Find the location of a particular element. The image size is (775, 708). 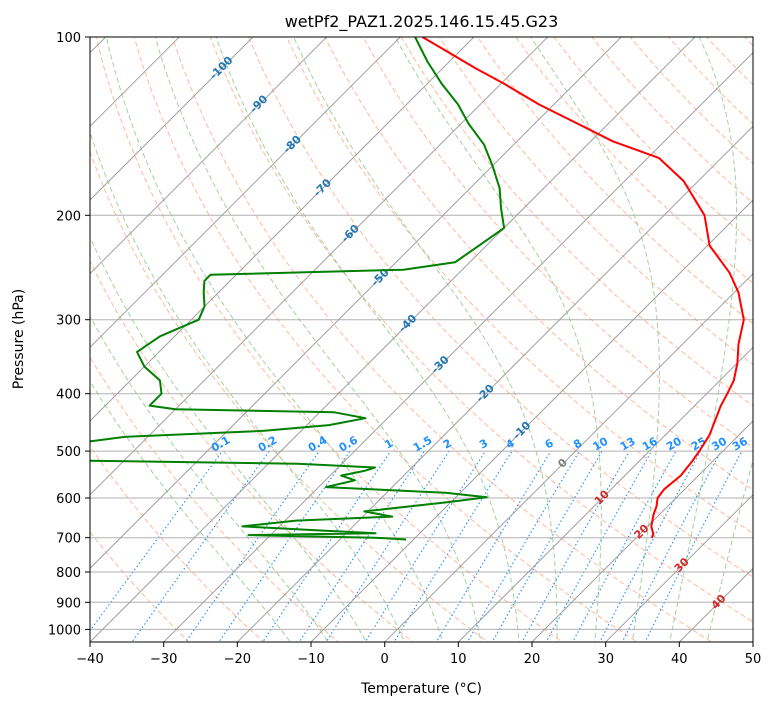

y-tick-label: 600 is located at coordinates (68, 499).